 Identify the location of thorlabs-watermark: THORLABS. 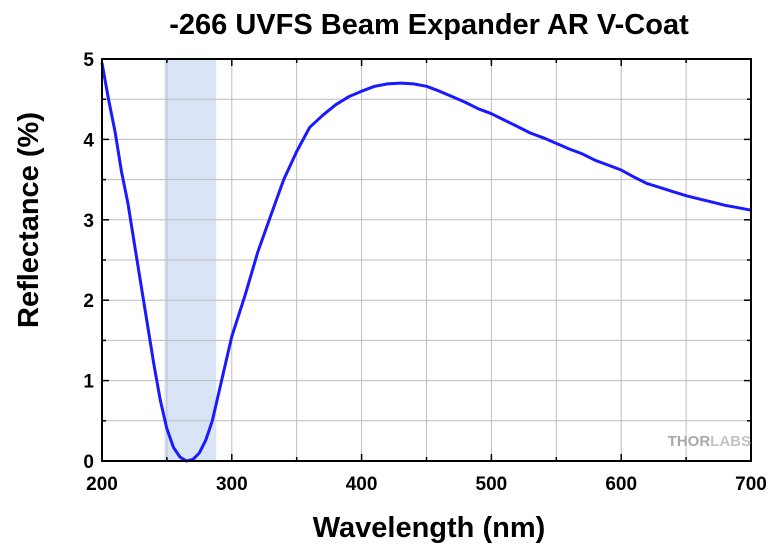
(709, 441).